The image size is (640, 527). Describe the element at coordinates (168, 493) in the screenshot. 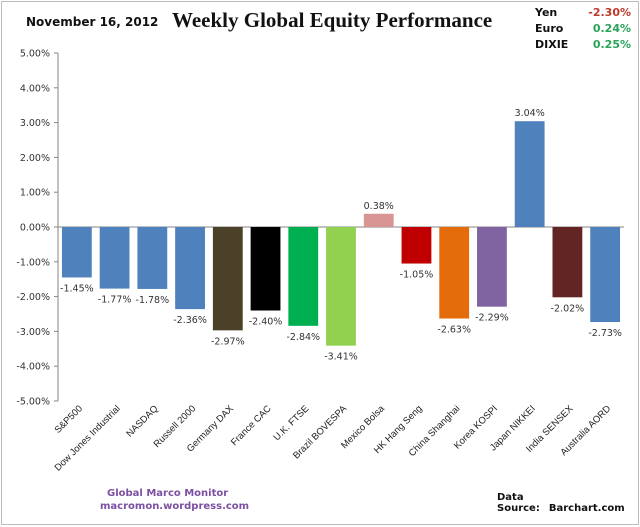

I see `brand-name: Global Marco Monitor` at that location.